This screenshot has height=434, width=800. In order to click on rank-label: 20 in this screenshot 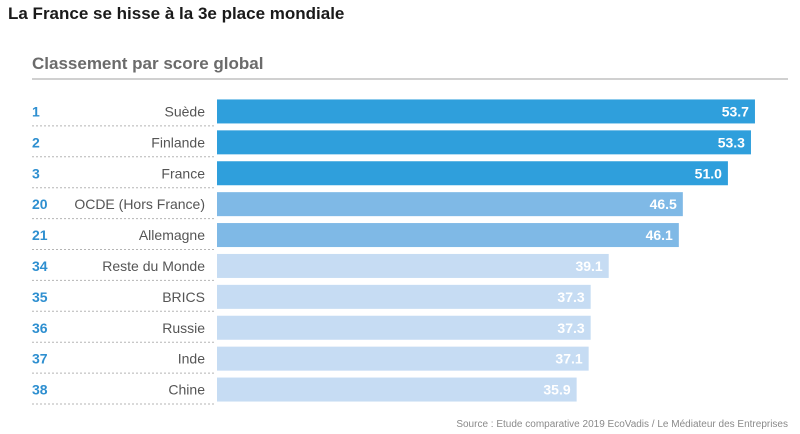, I will do `click(40, 204)`.